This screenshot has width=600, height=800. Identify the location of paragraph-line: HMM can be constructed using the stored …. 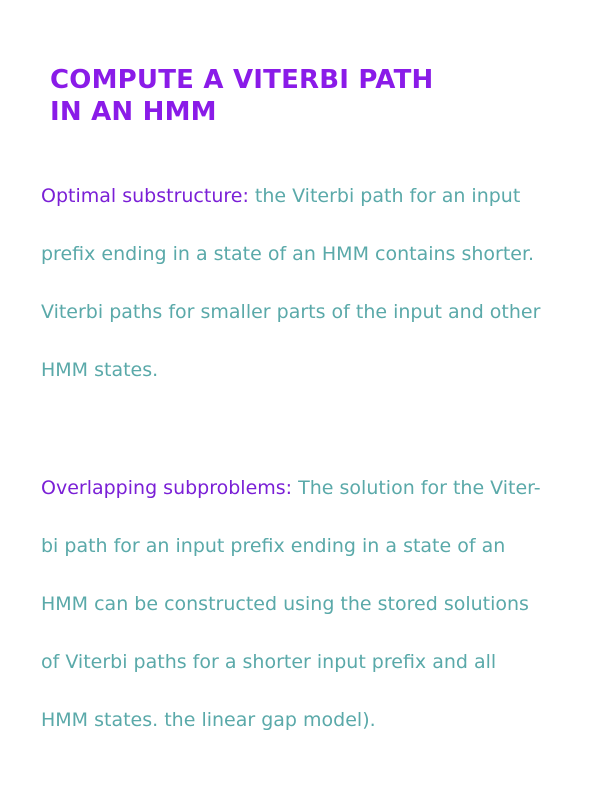
(285, 604).